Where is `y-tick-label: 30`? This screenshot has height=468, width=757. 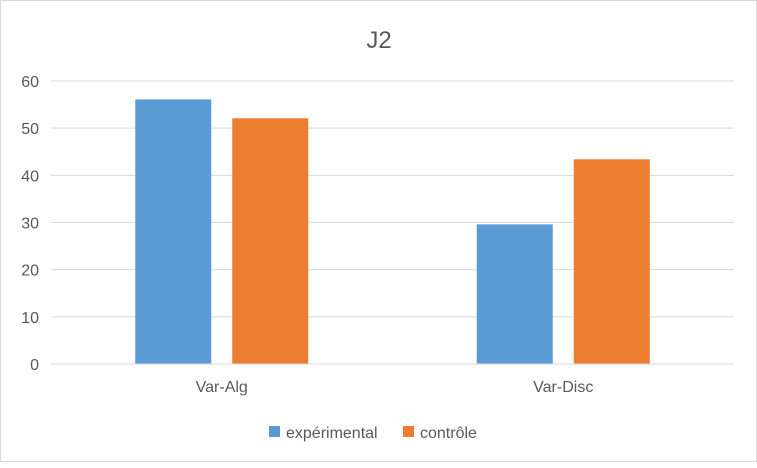 y-tick-label: 30 is located at coordinates (30, 224).